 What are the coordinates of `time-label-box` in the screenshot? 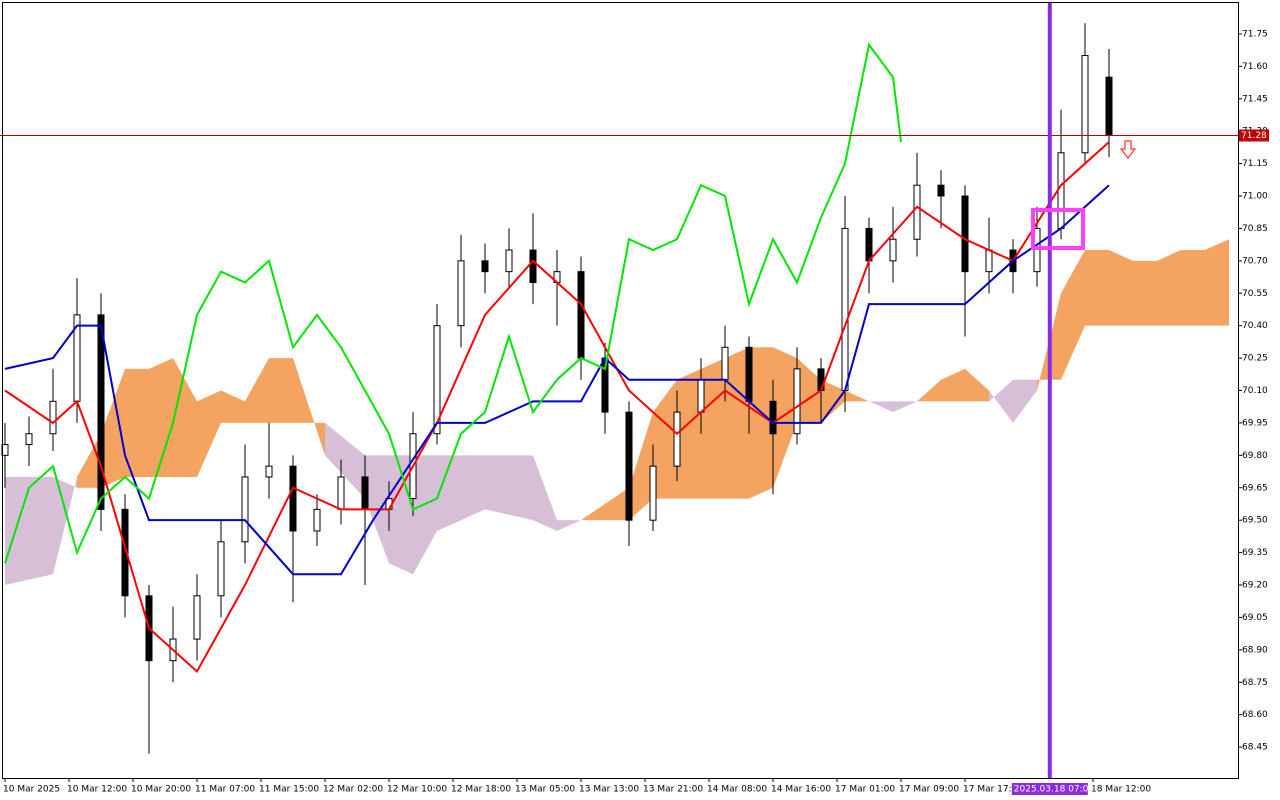 It's located at (1049, 789).